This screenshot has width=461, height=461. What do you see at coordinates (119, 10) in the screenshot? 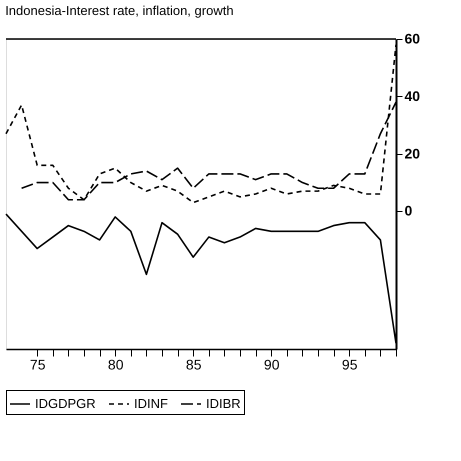
I see `chart-title: Indonesia-Interest rate, inflation, growth` at bounding box center [119, 10].